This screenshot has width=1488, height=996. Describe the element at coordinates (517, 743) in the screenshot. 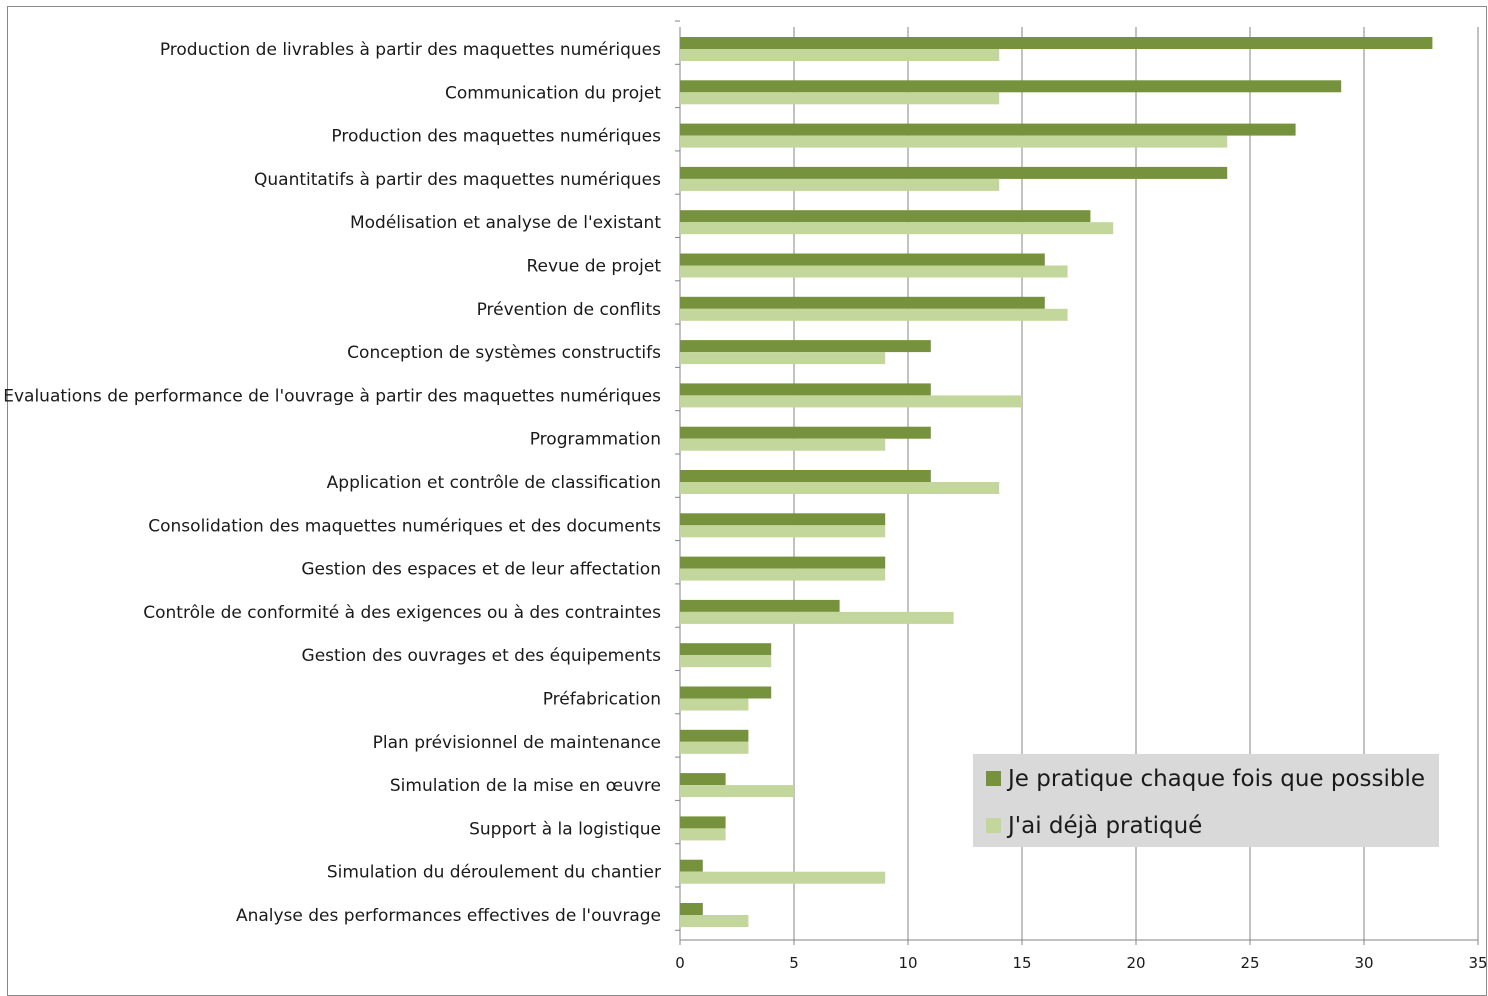

I see `category-label: Plan prévisionnel de maintenance` at that location.